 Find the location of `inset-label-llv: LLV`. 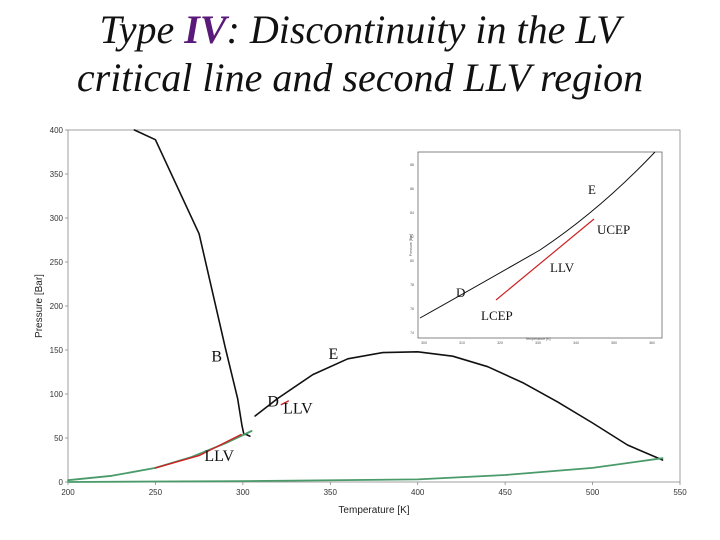

inset-label-llv: LLV is located at coordinates (562, 267).